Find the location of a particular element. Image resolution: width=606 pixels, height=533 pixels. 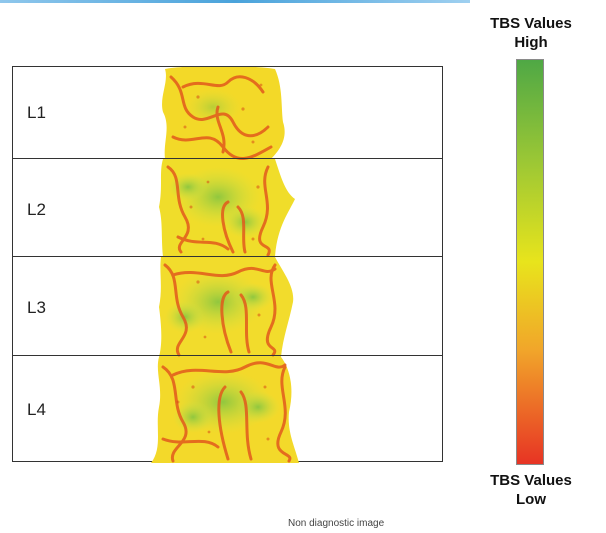

tbs-color-scale is located at coordinates (530, 262).